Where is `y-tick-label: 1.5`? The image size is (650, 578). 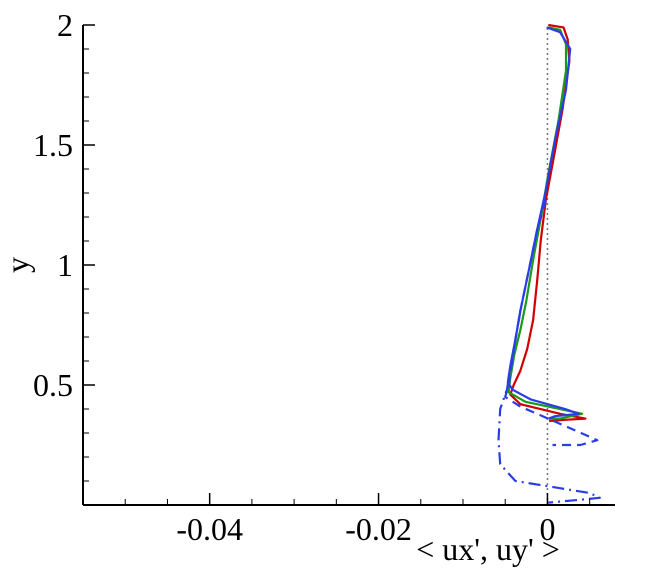
y-tick-label: 1.5 is located at coordinates (53, 145).